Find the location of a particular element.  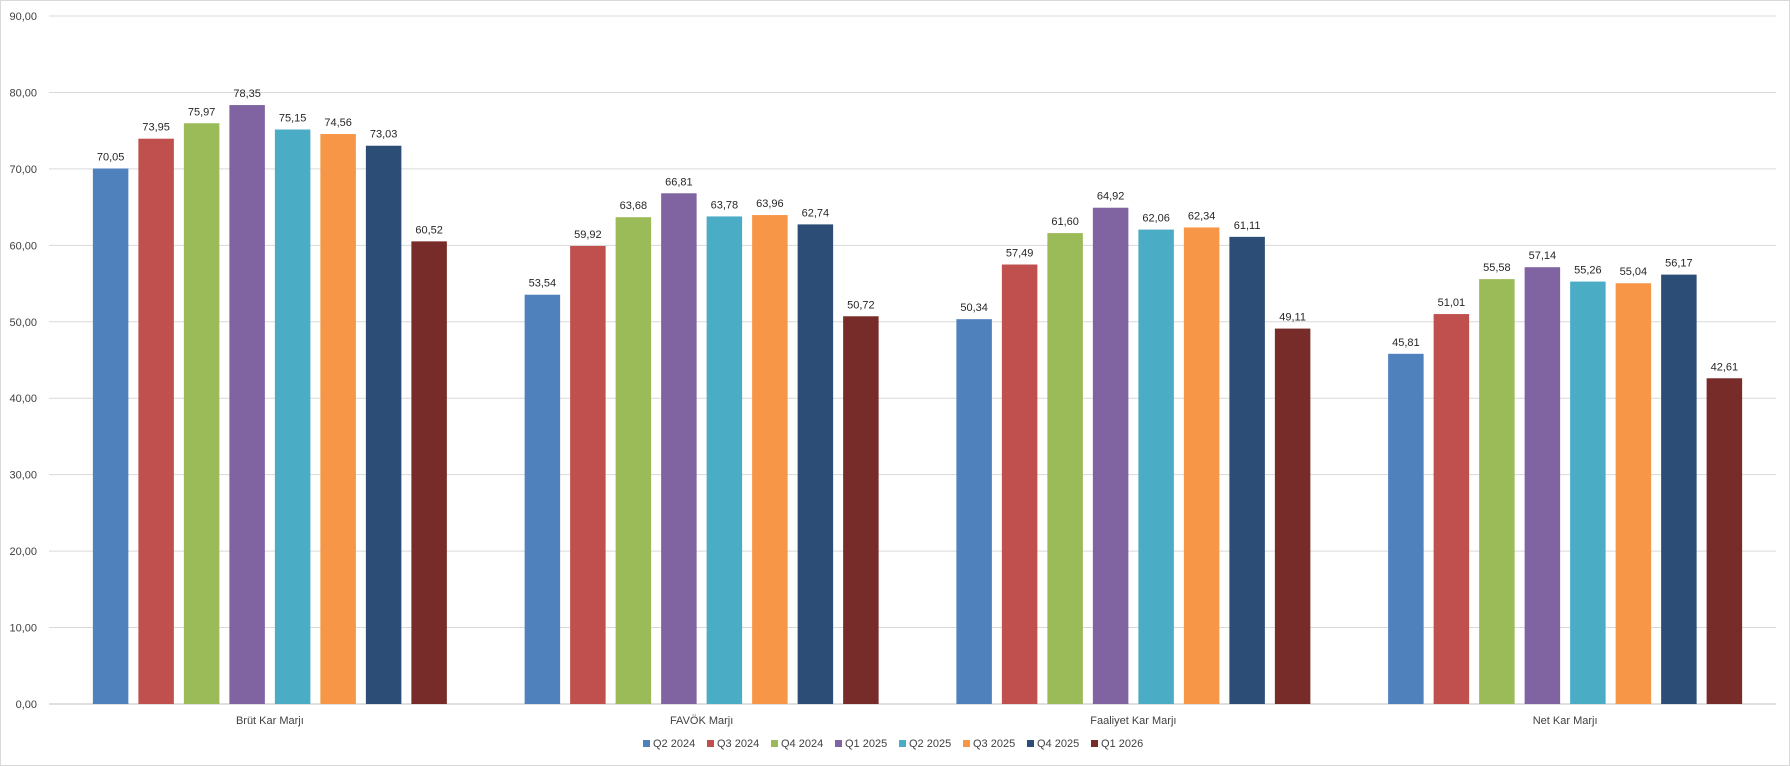

legend-label: Q4 2025 is located at coordinates (1058, 744).